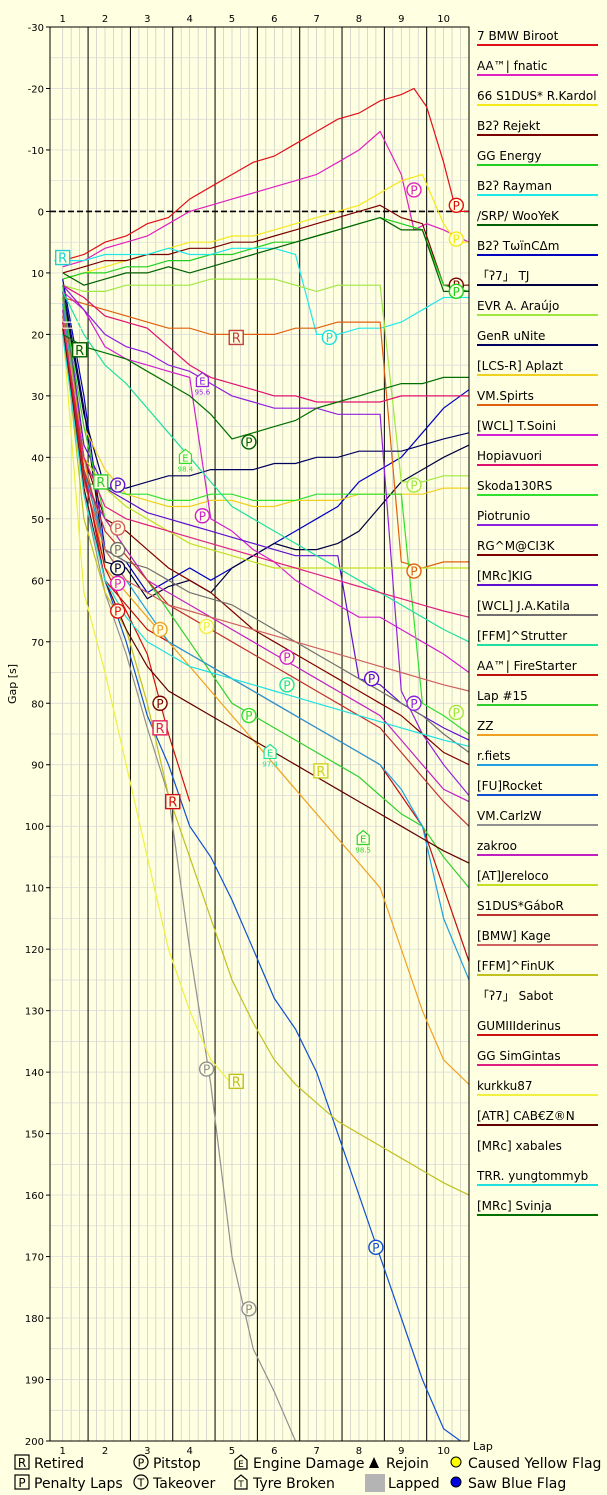 The image size is (607, 1495). What do you see at coordinates (527, 666) in the screenshot?
I see `legend-entry-label: AA™| FireStarter` at bounding box center [527, 666].